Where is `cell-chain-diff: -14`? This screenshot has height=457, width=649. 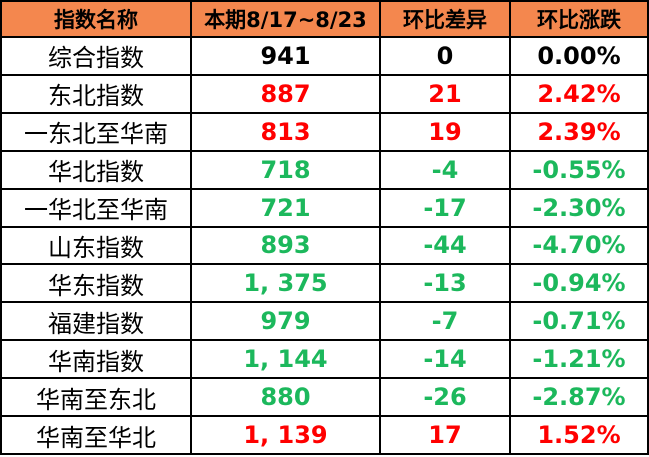
cell-chain-diff: -14 is located at coordinates (445, 359).